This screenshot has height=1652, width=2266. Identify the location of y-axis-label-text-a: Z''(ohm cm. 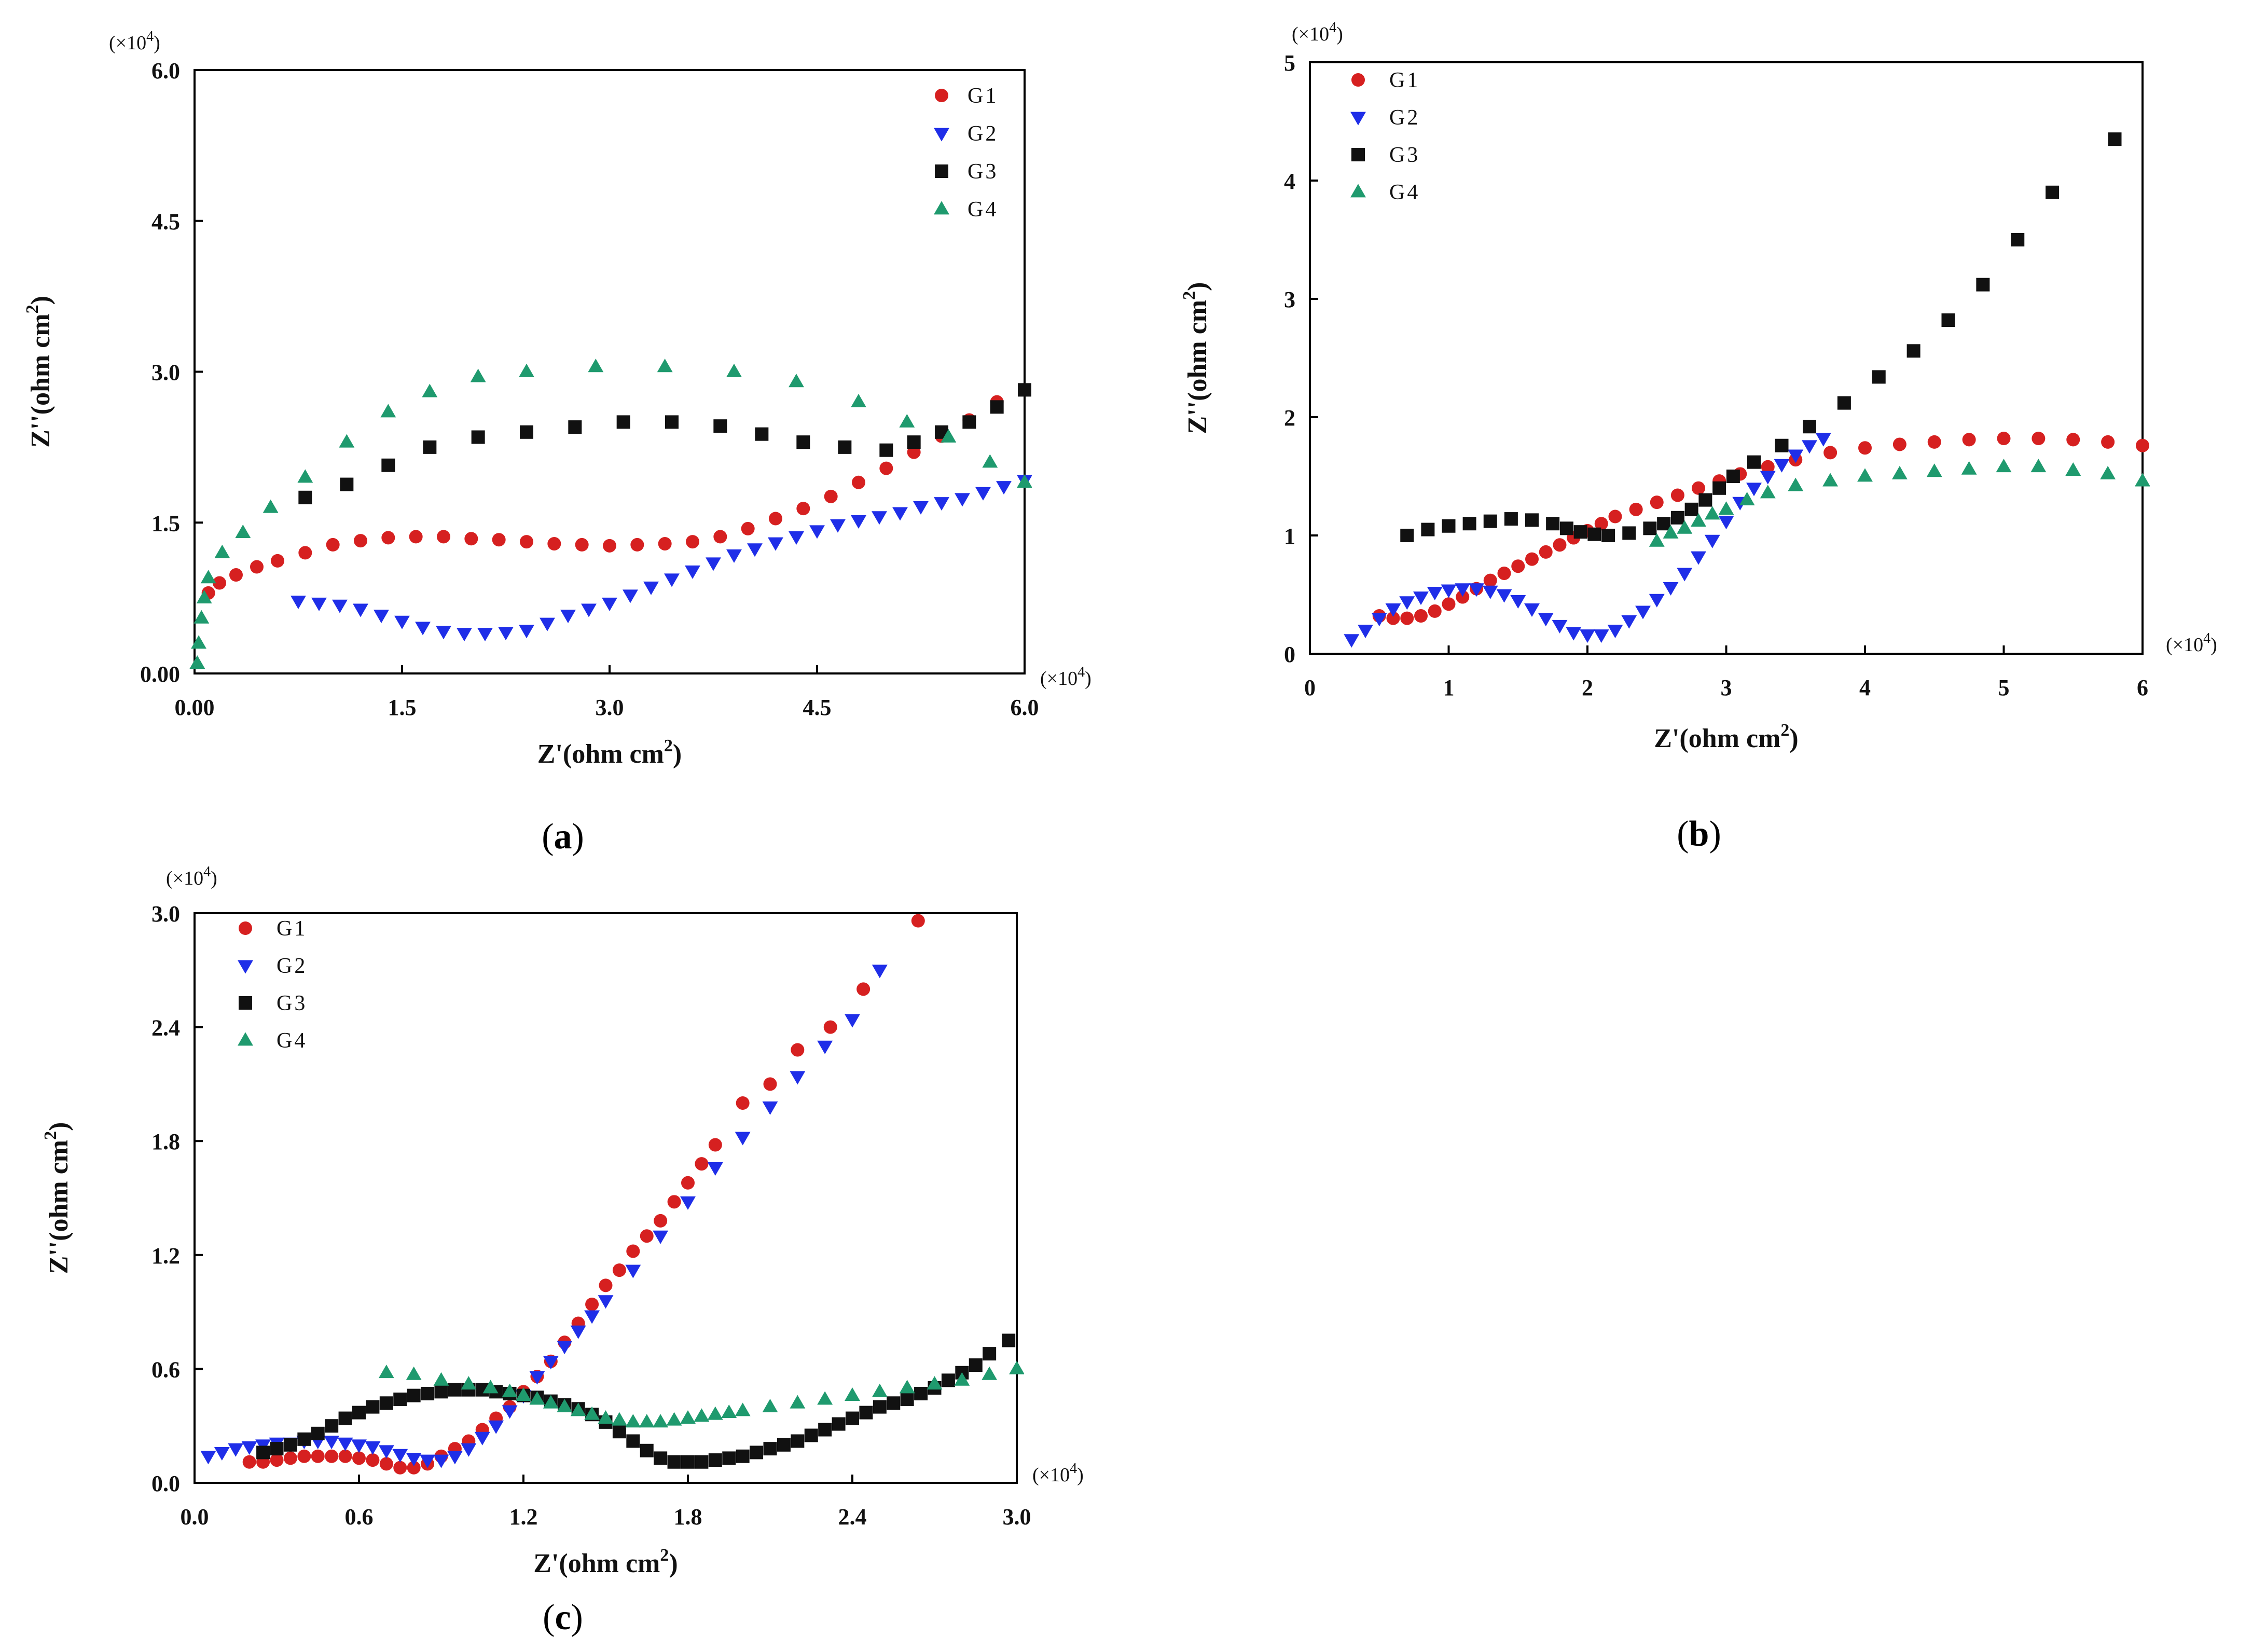
(41, 380).